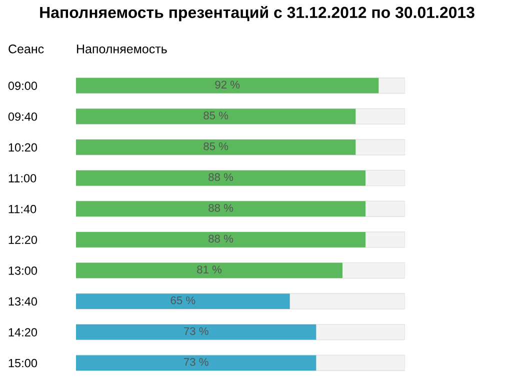 The image size is (514, 390). Describe the element at coordinates (23, 147) in the screenshot. I see `y-tick-label: 10:20` at that location.